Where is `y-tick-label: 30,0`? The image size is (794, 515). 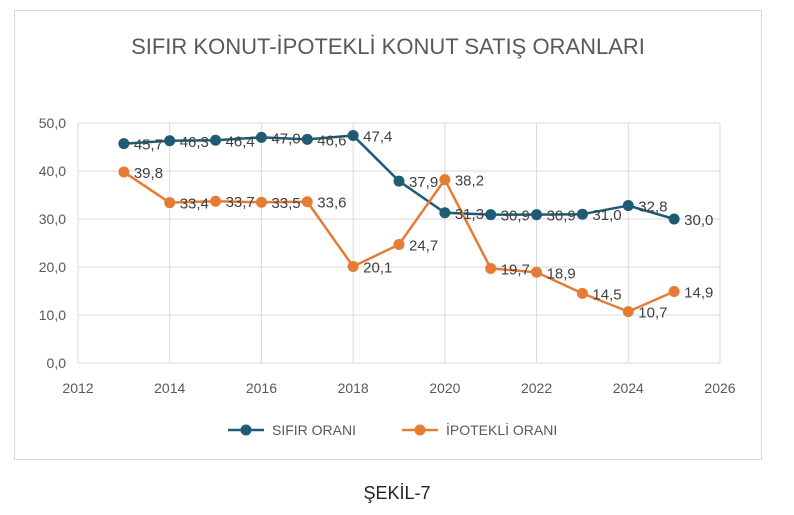
y-tick-label: 30,0 is located at coordinates (52, 219).